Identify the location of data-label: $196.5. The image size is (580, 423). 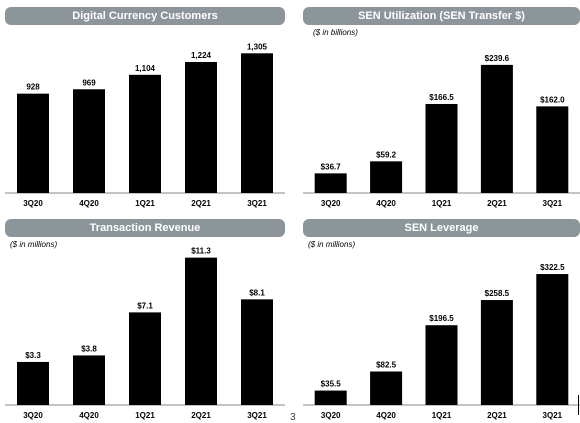
(441, 318).